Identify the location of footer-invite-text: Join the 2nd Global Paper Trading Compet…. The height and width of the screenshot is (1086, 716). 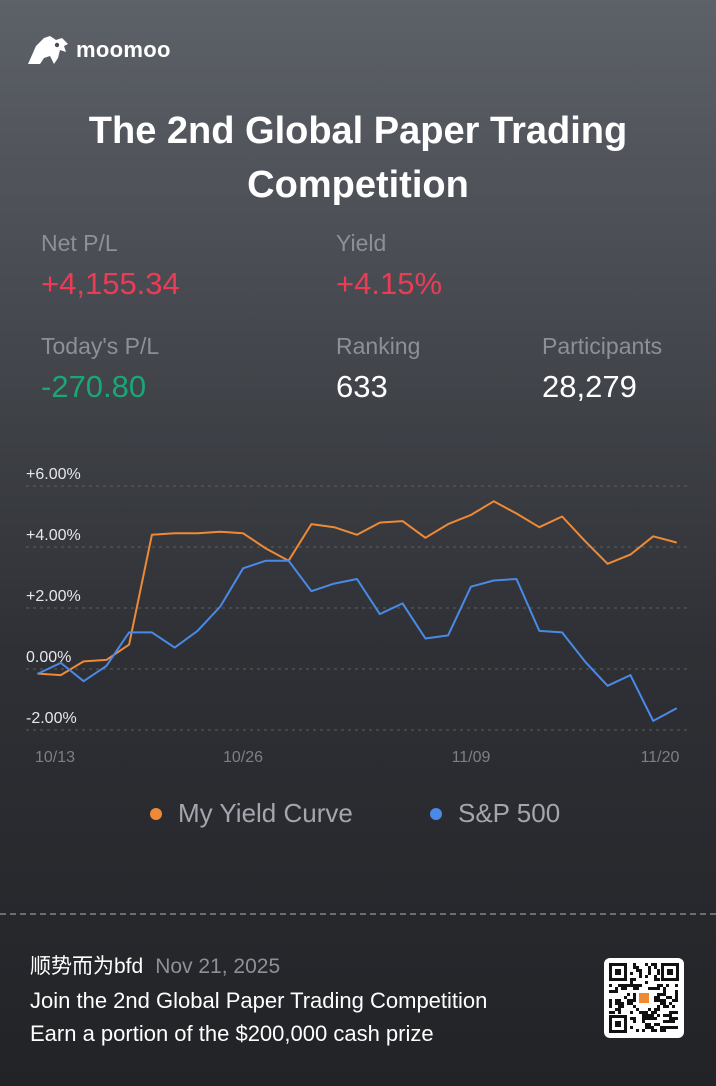
(259, 1000).